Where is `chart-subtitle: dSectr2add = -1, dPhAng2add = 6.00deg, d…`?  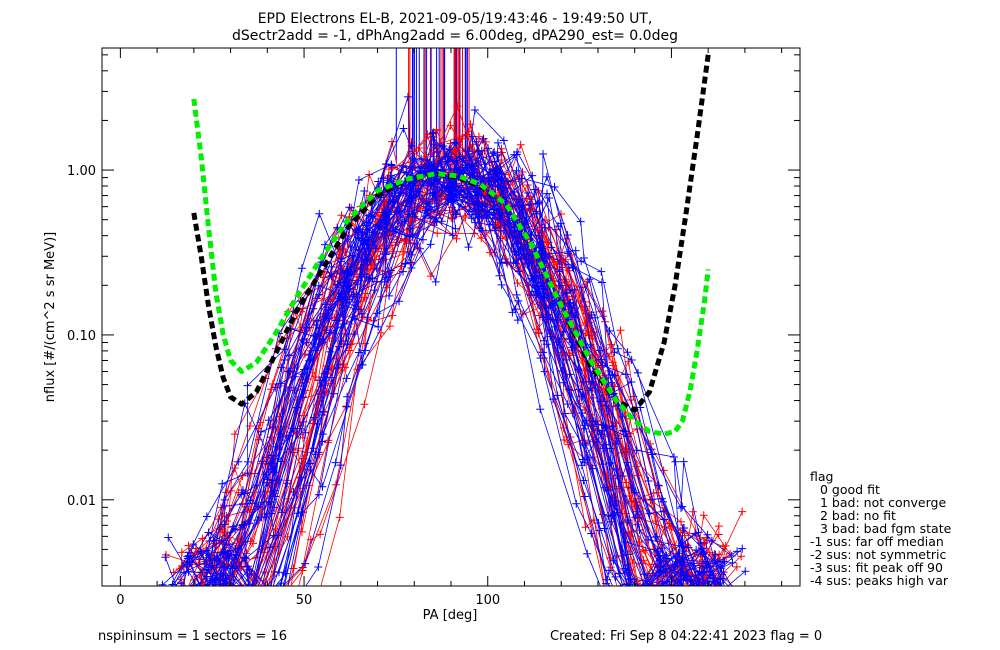
chart-subtitle: dSectr2add = -1, dPhAng2add = 6.00deg, d… is located at coordinates (455, 36).